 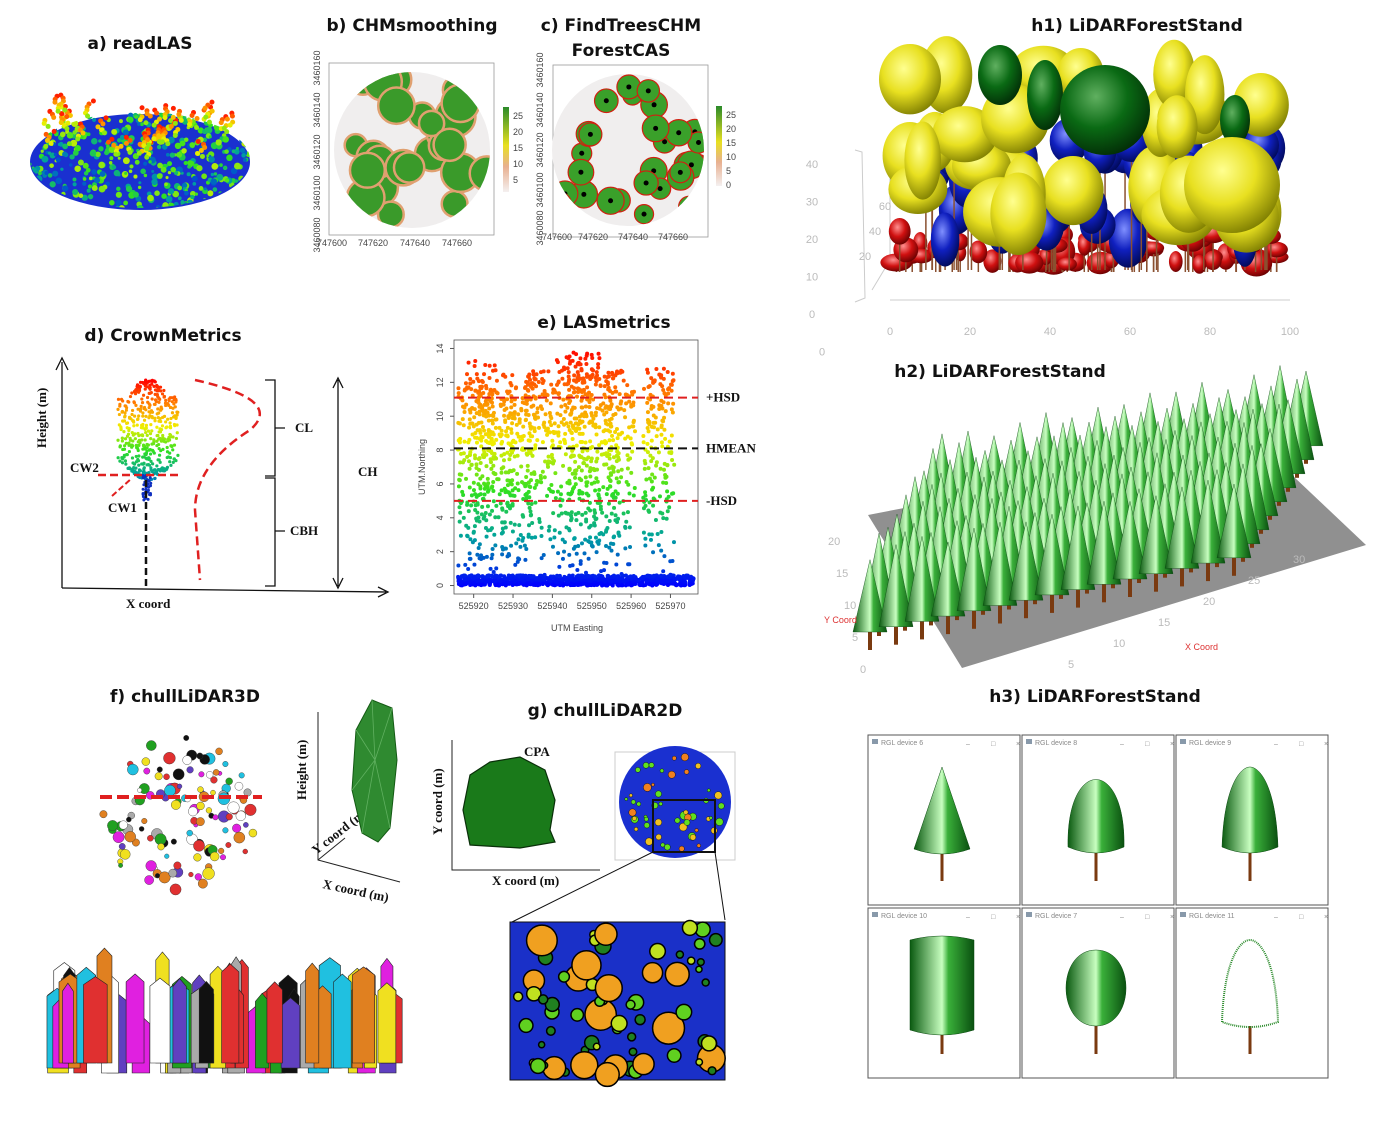 I want to click on y-tick-label: 15, so click(x=842, y=574).